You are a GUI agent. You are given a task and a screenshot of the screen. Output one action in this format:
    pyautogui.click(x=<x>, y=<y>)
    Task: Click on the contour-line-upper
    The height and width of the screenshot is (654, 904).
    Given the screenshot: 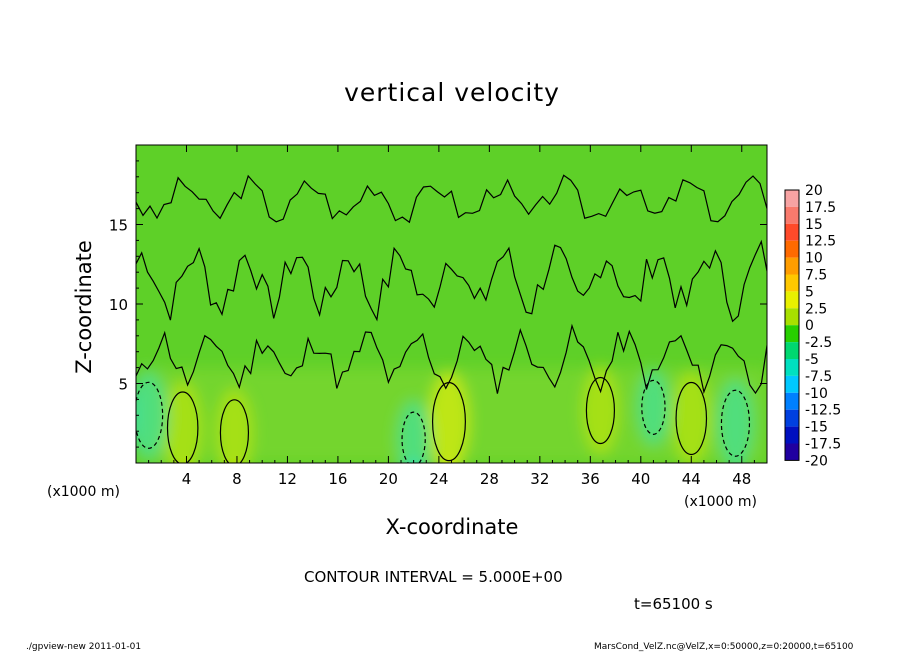 What is the action you would take?
    pyautogui.click(x=451, y=199)
    